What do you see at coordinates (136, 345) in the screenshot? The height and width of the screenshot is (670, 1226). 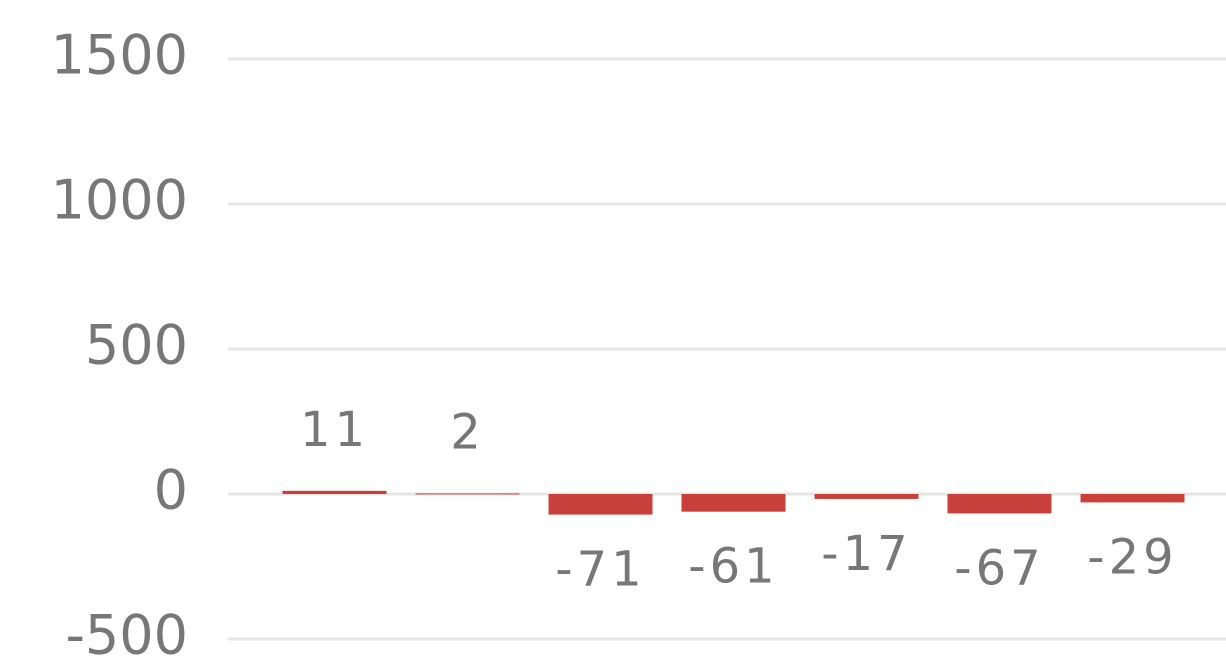 I see `y-tick-label: 500` at bounding box center [136, 345].